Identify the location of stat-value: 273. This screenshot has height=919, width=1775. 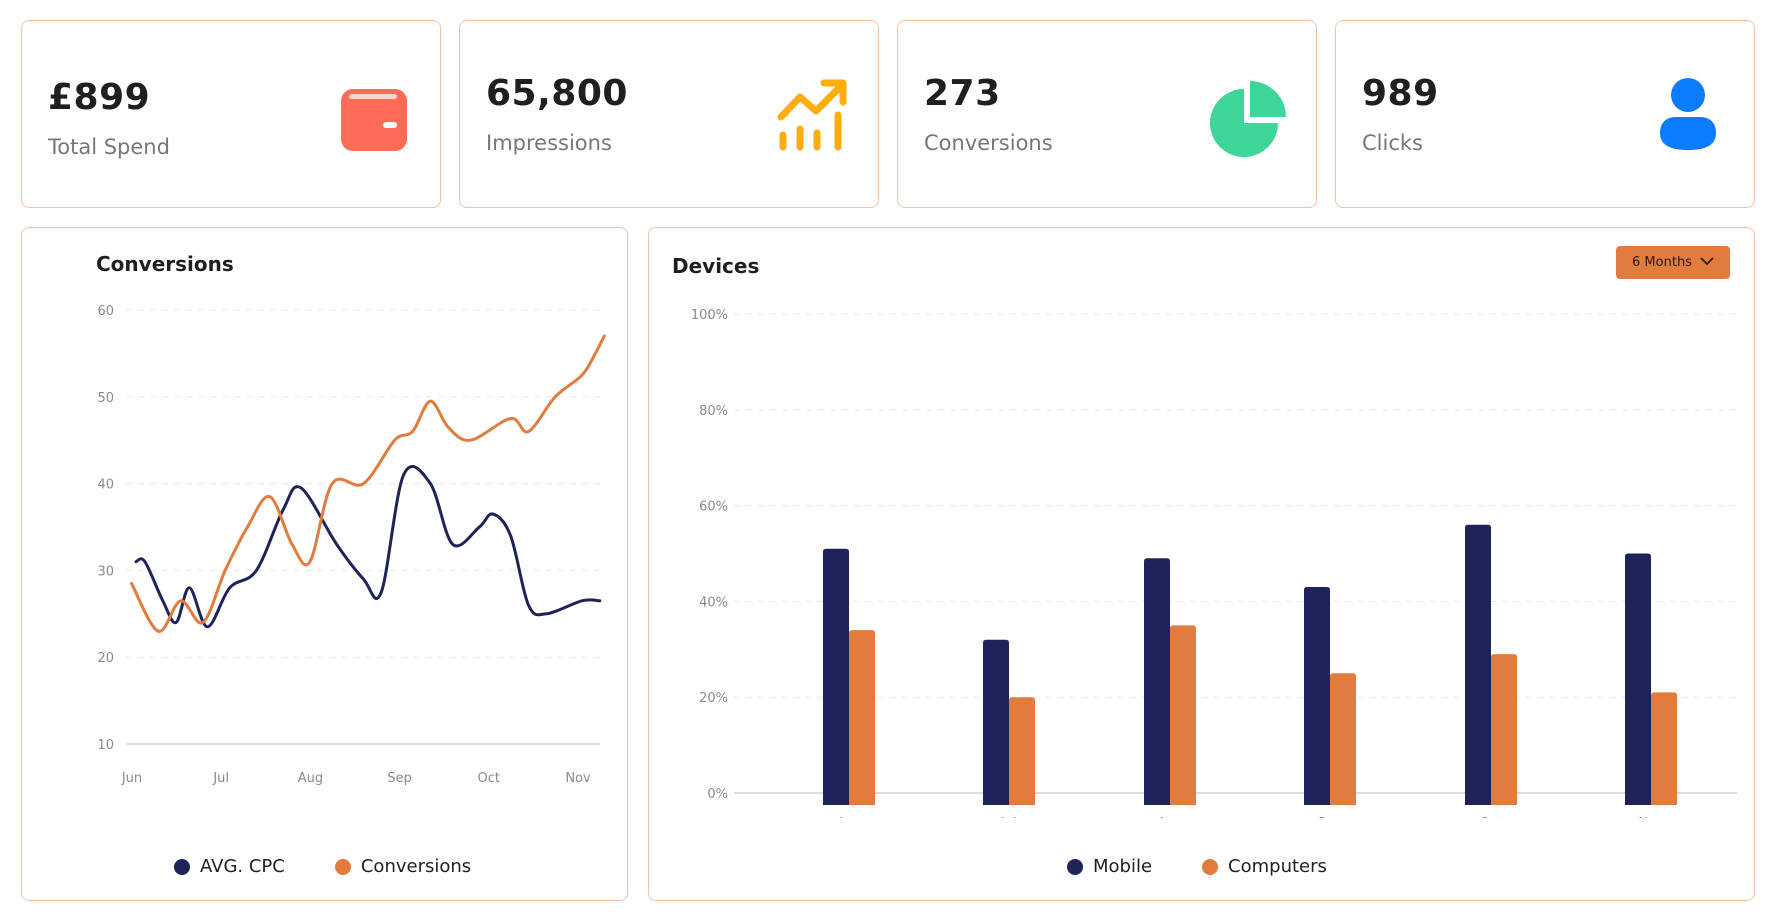
(962, 93).